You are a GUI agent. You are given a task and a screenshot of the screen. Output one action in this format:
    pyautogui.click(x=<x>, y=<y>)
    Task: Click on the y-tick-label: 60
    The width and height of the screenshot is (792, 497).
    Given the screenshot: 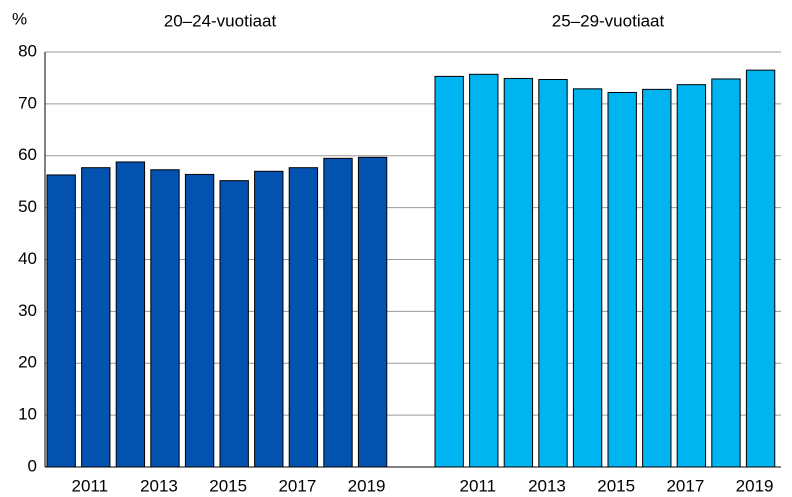 What is the action you would take?
    pyautogui.click(x=27, y=154)
    